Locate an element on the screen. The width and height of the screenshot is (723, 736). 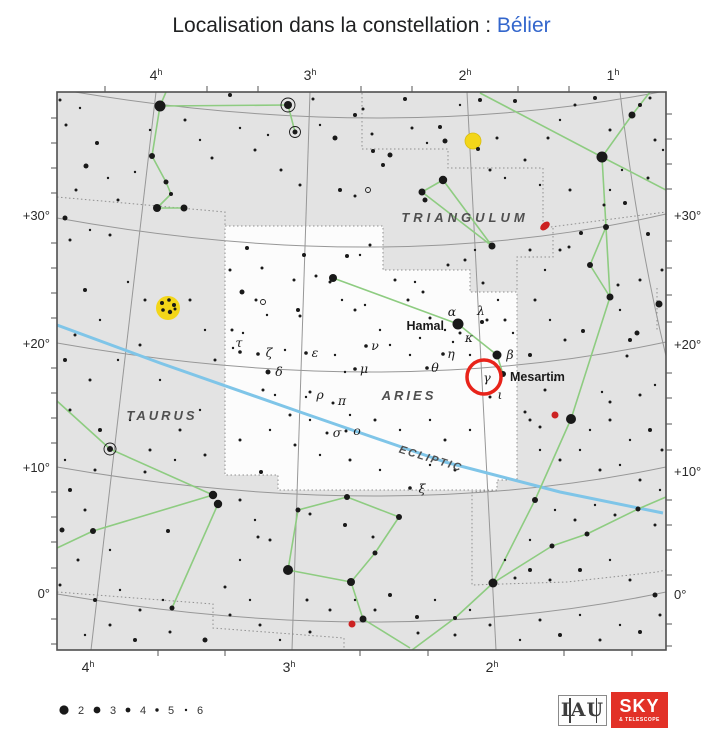
star-ring is located at coordinates (288, 105).